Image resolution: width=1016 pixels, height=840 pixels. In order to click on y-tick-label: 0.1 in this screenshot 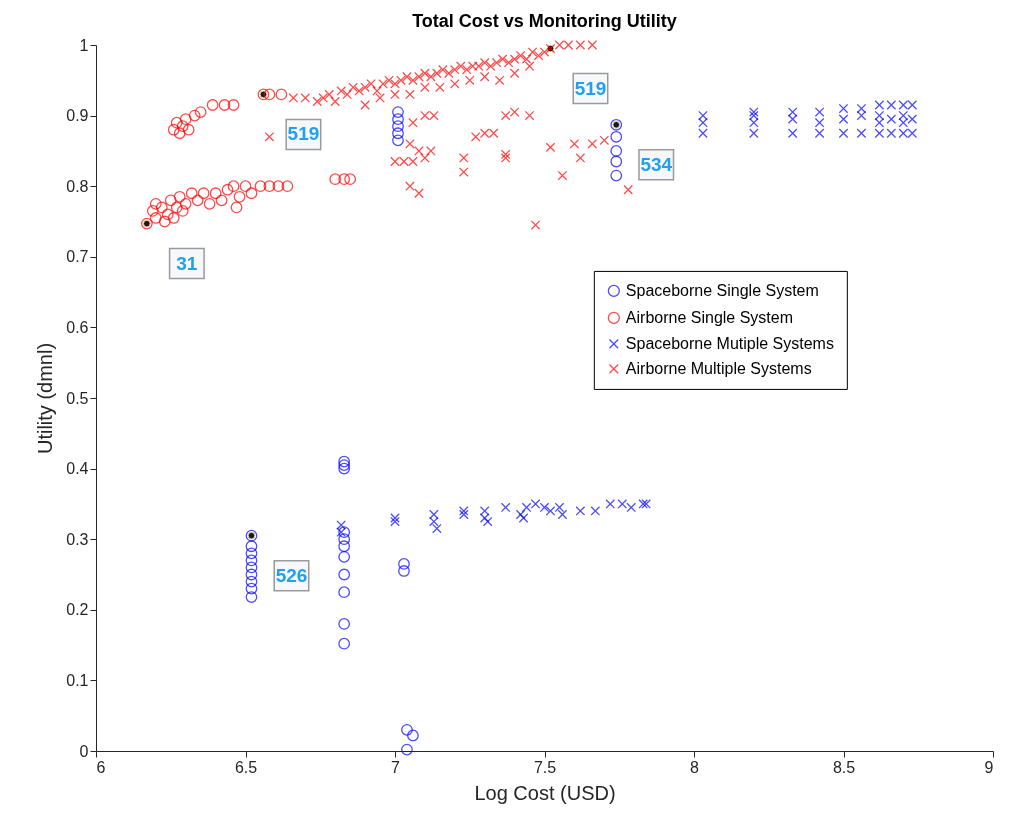, I will do `click(77, 680)`.